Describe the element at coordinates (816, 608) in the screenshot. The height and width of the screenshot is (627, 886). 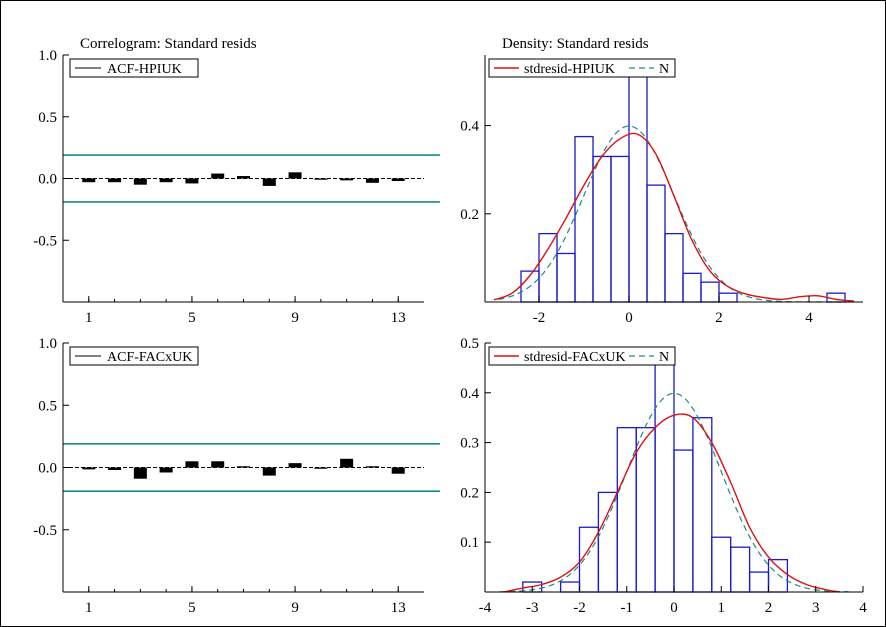
I see `x-tick-label: 3` at that location.